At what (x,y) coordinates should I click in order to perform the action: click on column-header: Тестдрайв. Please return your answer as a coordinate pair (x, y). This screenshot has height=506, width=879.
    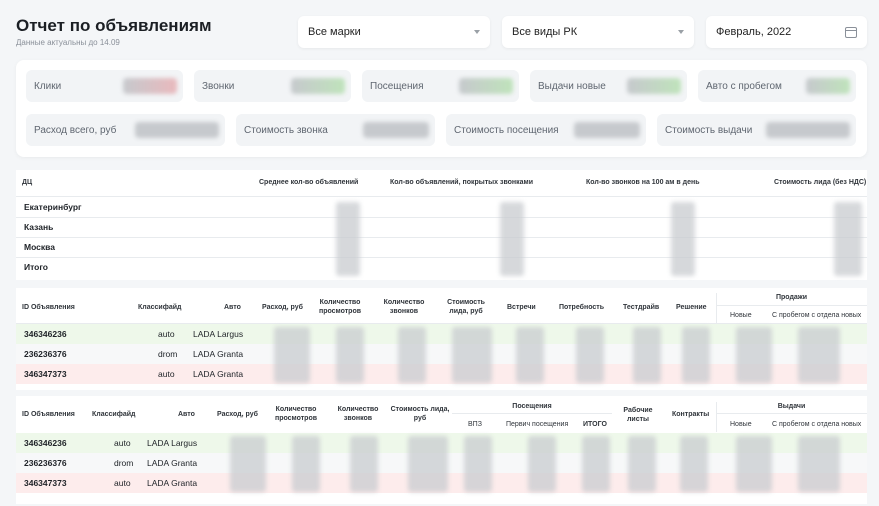
    Looking at the image, I should click on (641, 307).